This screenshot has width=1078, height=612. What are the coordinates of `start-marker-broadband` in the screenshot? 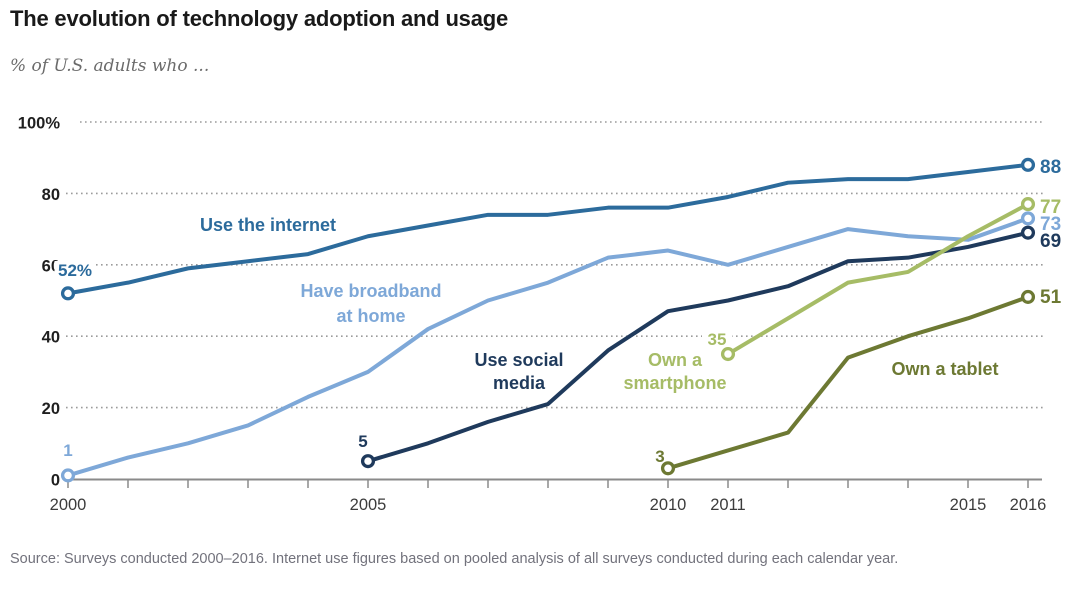 It's located at (68, 475).